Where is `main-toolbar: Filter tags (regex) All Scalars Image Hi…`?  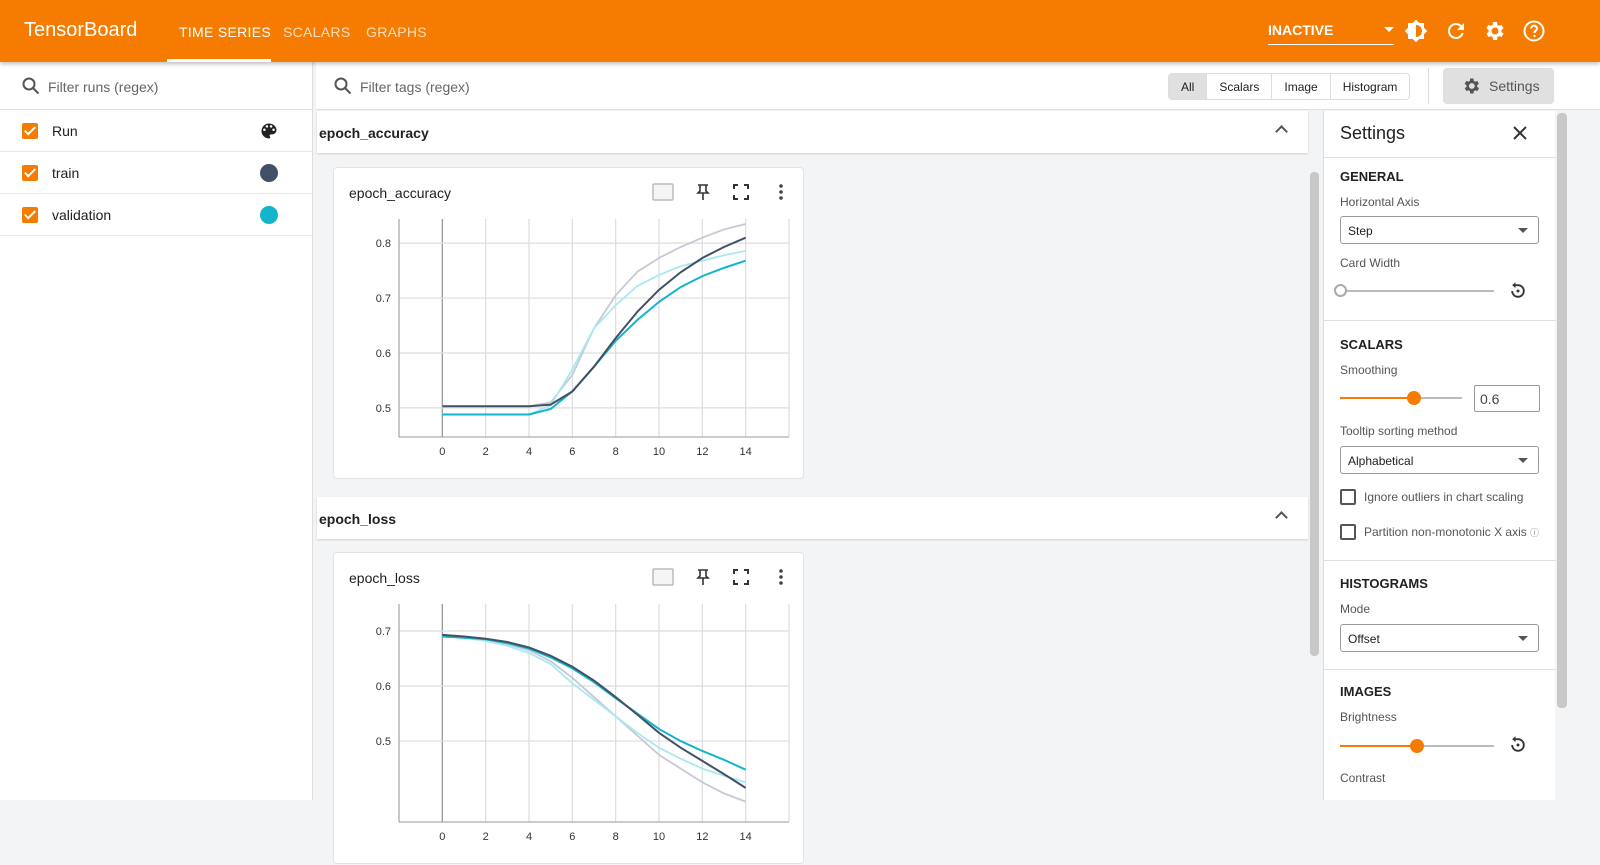 main-toolbar: Filter tags (regex) All Scalars Image Hi… is located at coordinates (958, 86).